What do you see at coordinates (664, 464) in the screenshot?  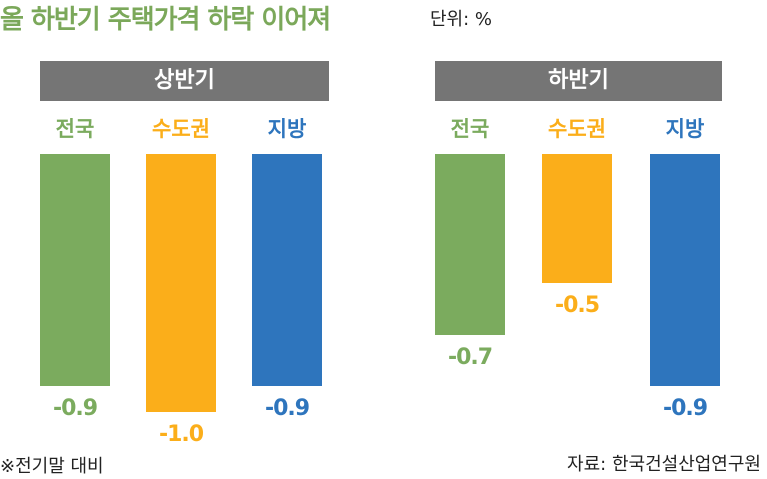 I see `source-note: 자료: 한국건설산업연구원` at bounding box center [664, 464].